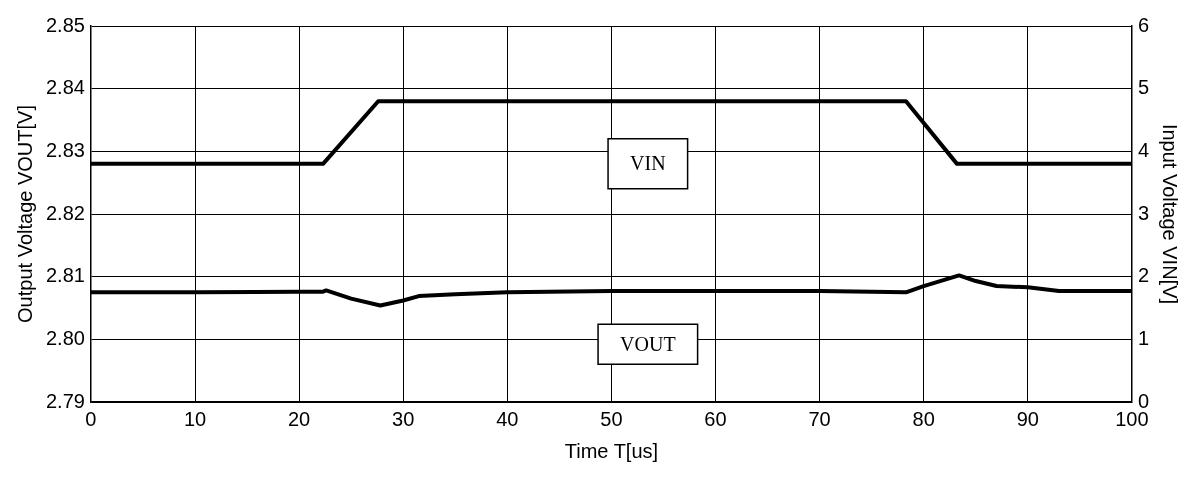 This screenshot has width=1197, height=478. I want to click on y2-tick-label: 4, so click(1143, 149).